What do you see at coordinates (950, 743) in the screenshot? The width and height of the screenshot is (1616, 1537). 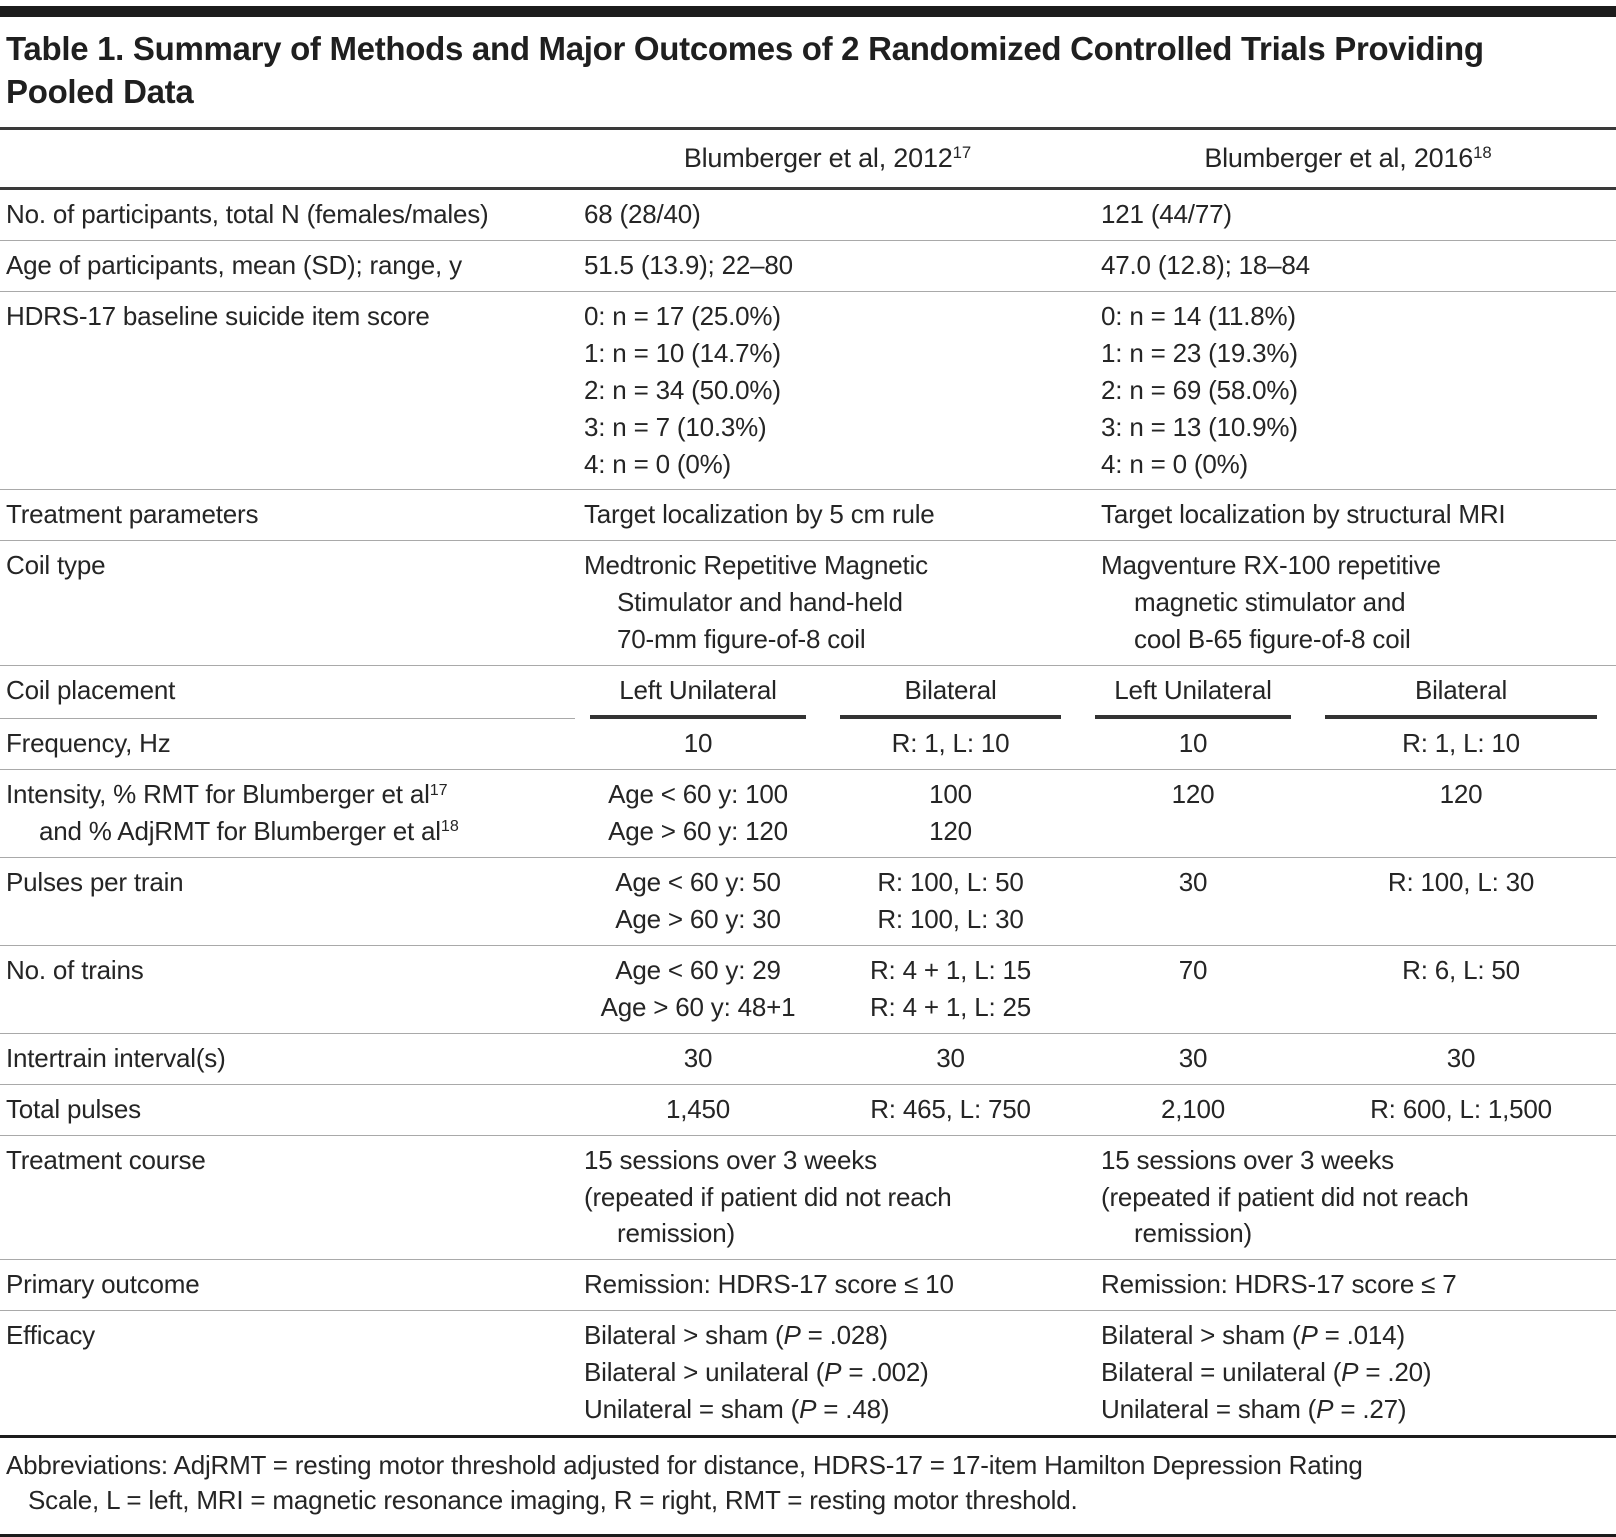 I see `cell-line: R: 1, L: 10` at bounding box center [950, 743].